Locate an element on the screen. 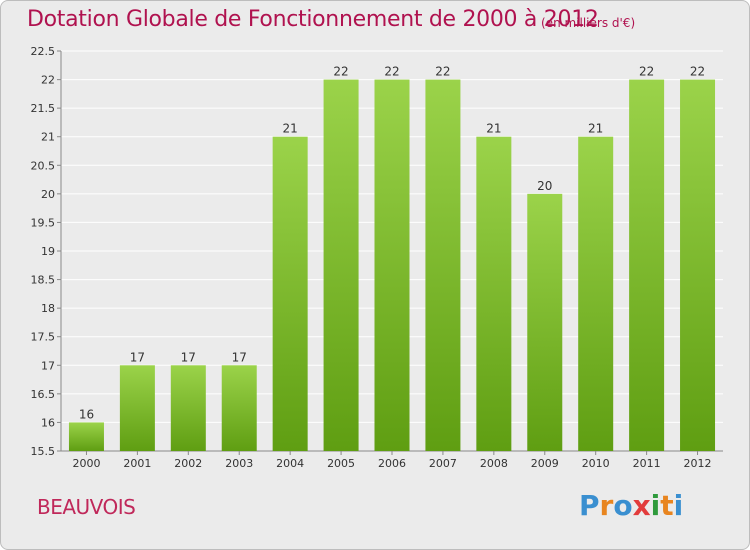 The image size is (750, 550). y-tick-label: 19 is located at coordinates (48, 251).